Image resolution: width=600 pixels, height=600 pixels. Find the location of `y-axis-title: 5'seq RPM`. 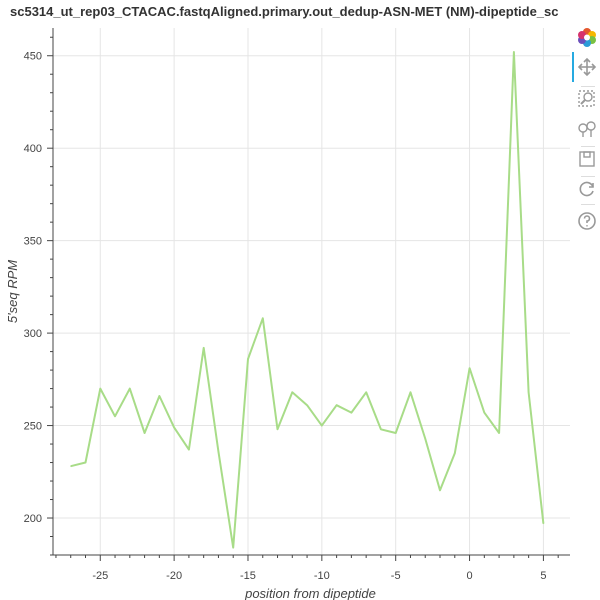

y-axis-title: 5'seq RPM is located at coordinates (12, 291).